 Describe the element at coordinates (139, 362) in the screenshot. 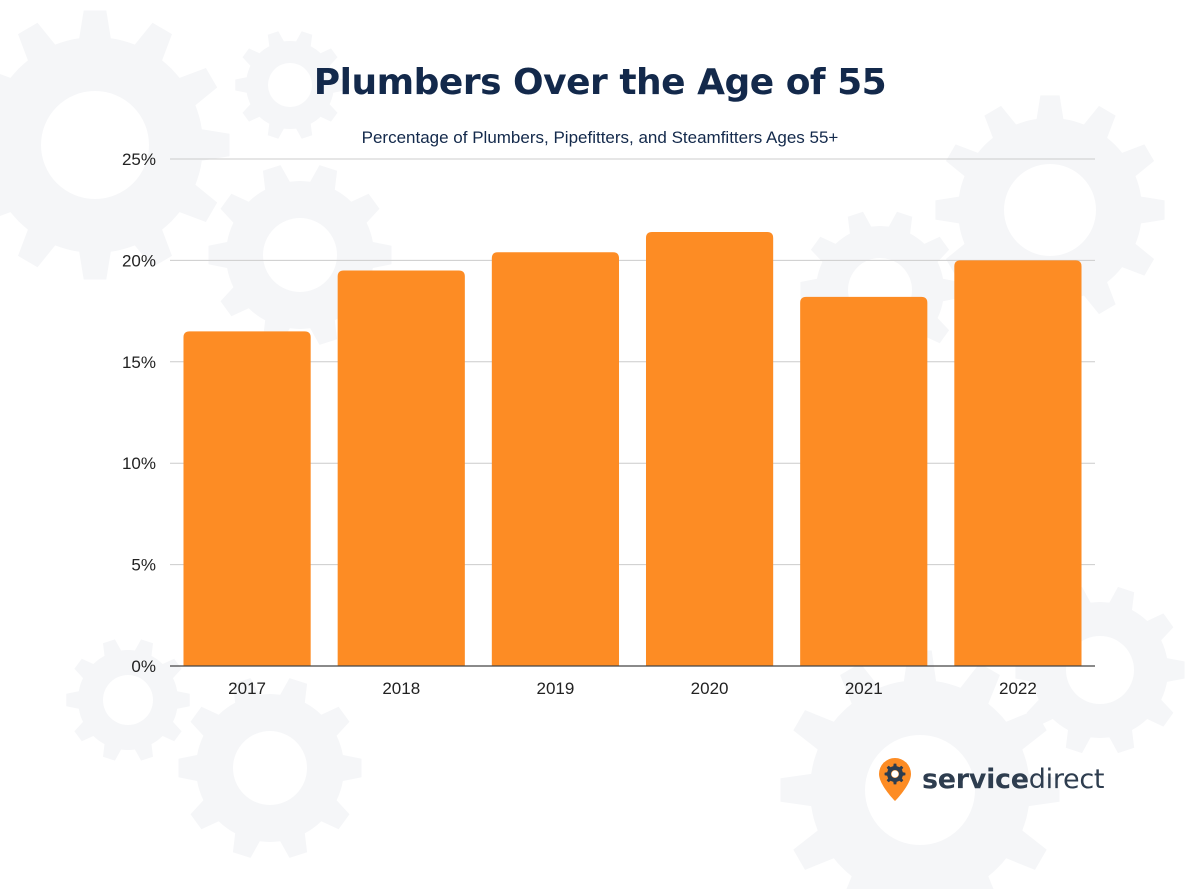

I see `y-tick-label: 15%` at that location.